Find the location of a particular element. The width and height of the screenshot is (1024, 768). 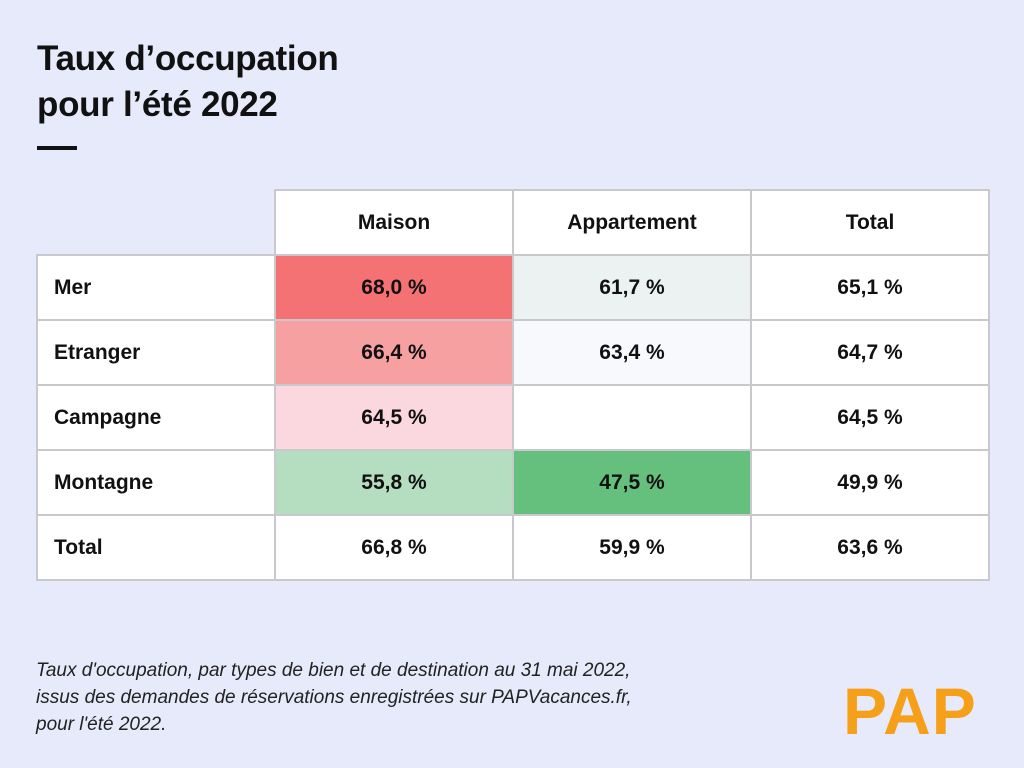

row-label: Total is located at coordinates (156, 547).